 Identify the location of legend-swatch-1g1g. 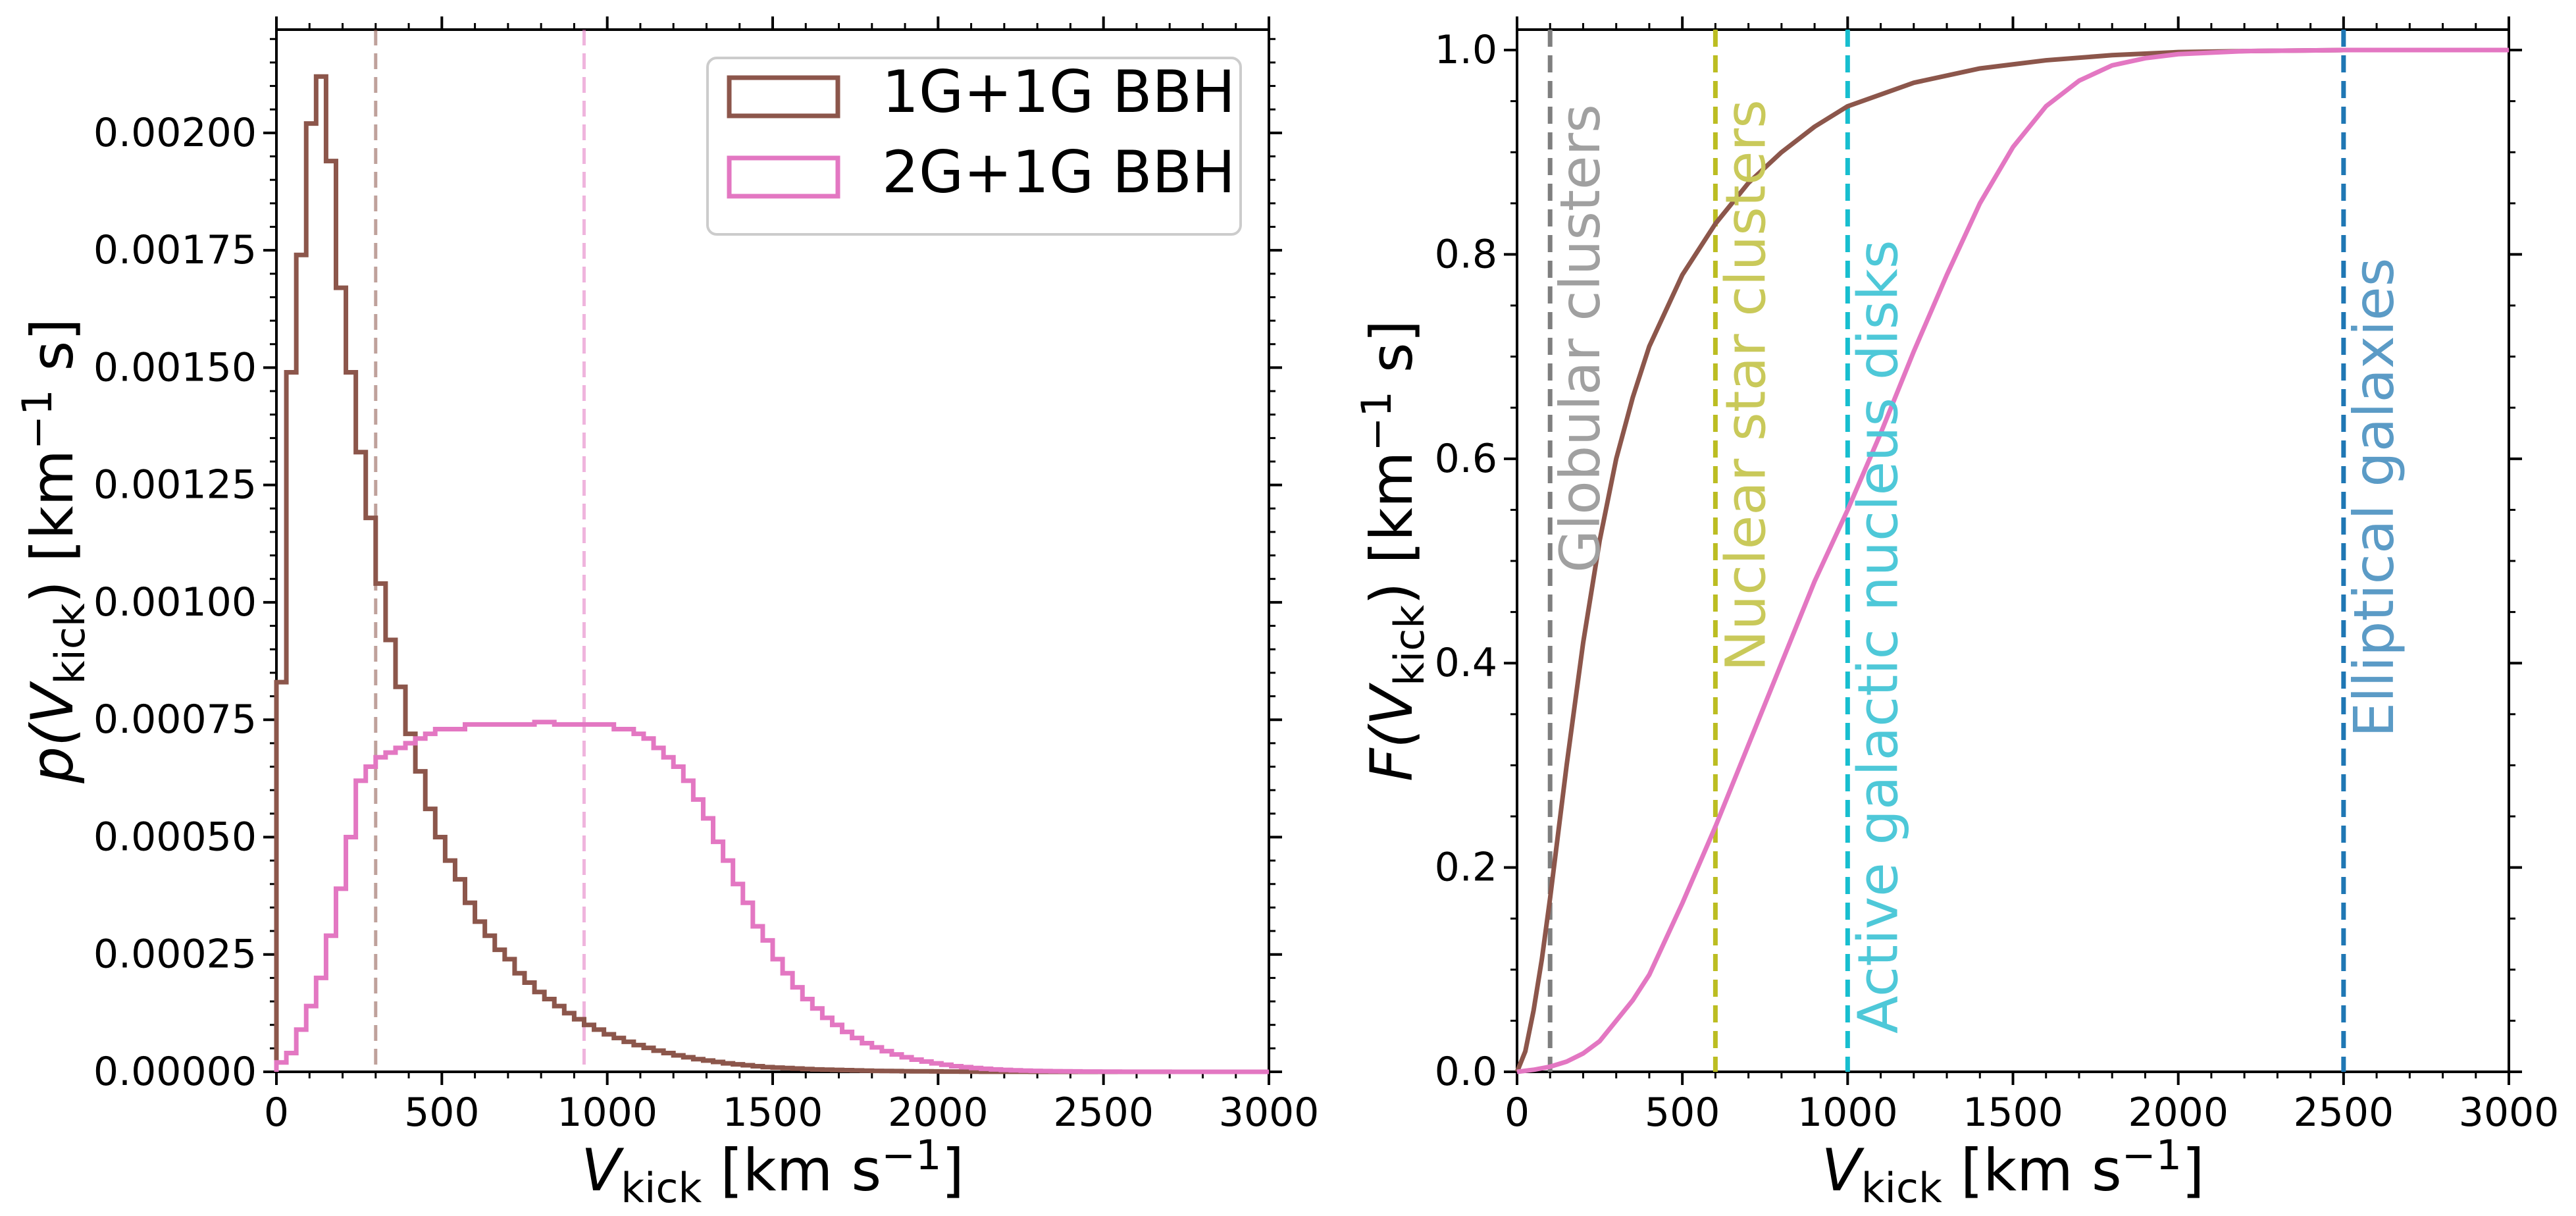
(783, 97).